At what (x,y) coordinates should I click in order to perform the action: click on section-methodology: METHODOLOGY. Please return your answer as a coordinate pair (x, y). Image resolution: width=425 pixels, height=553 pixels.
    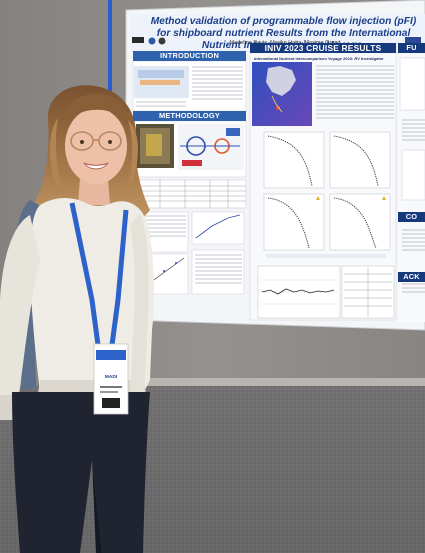
    Looking at the image, I should click on (189, 116).